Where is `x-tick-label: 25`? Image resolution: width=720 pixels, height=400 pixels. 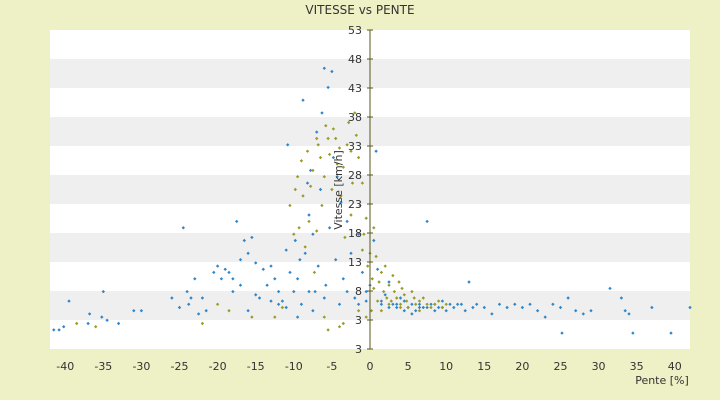 x-tick-label: 25 is located at coordinates (560, 366).